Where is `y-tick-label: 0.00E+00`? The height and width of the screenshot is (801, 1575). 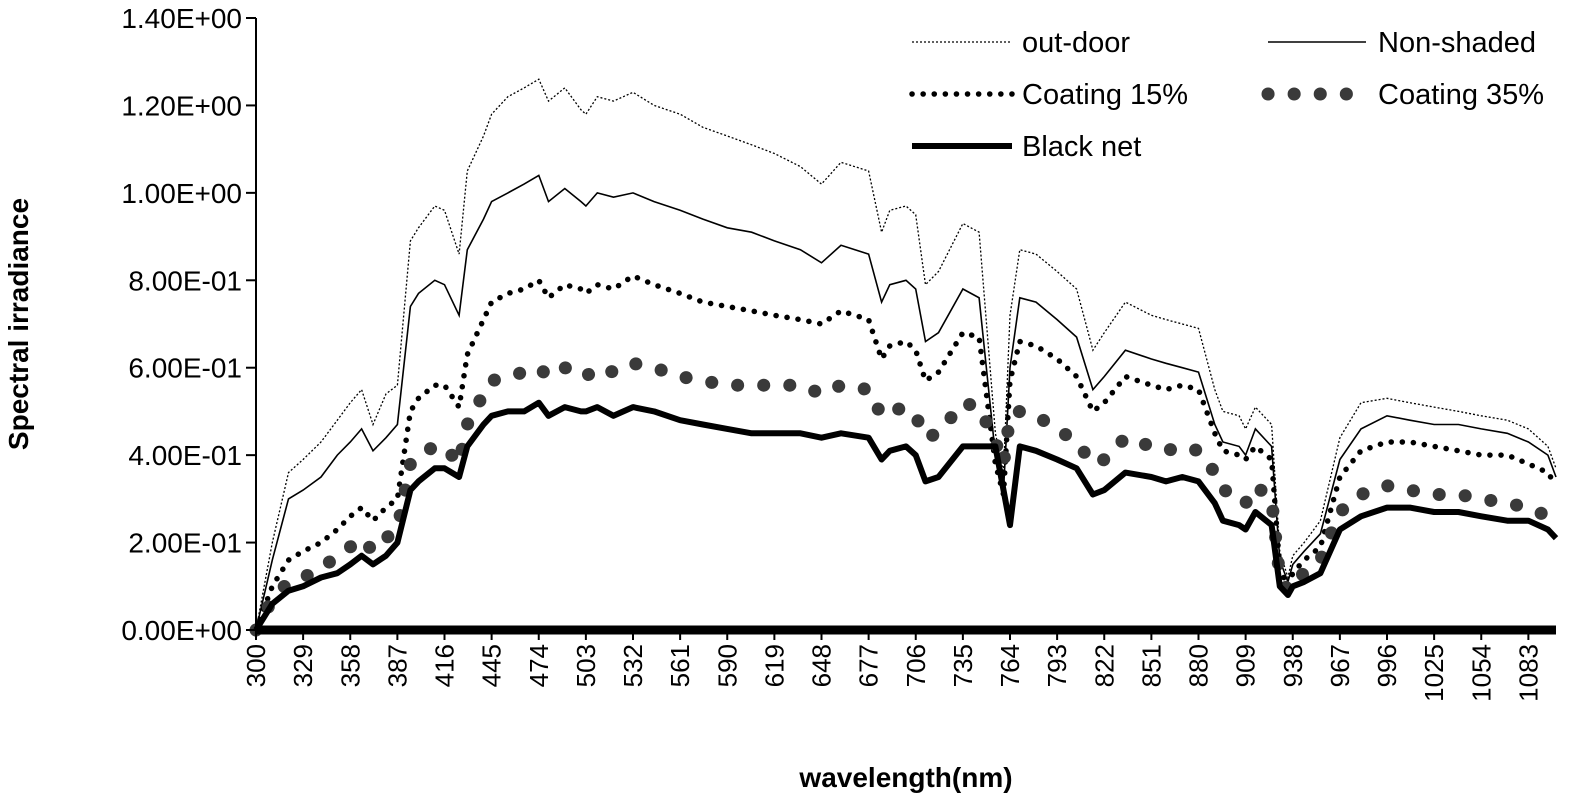 y-tick-label: 0.00E+00 is located at coordinates (181, 630).